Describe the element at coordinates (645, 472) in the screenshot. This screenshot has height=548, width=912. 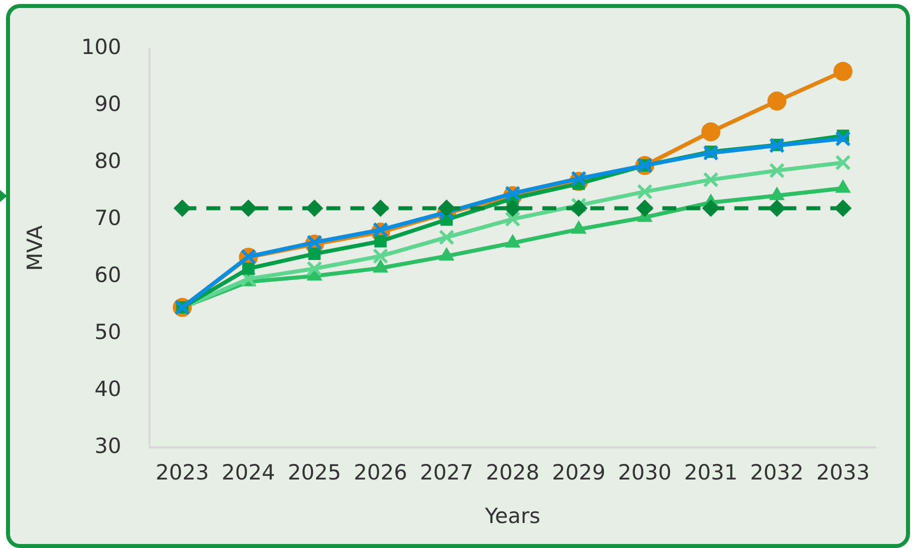
I see `x-tick-label: 2030` at that location.